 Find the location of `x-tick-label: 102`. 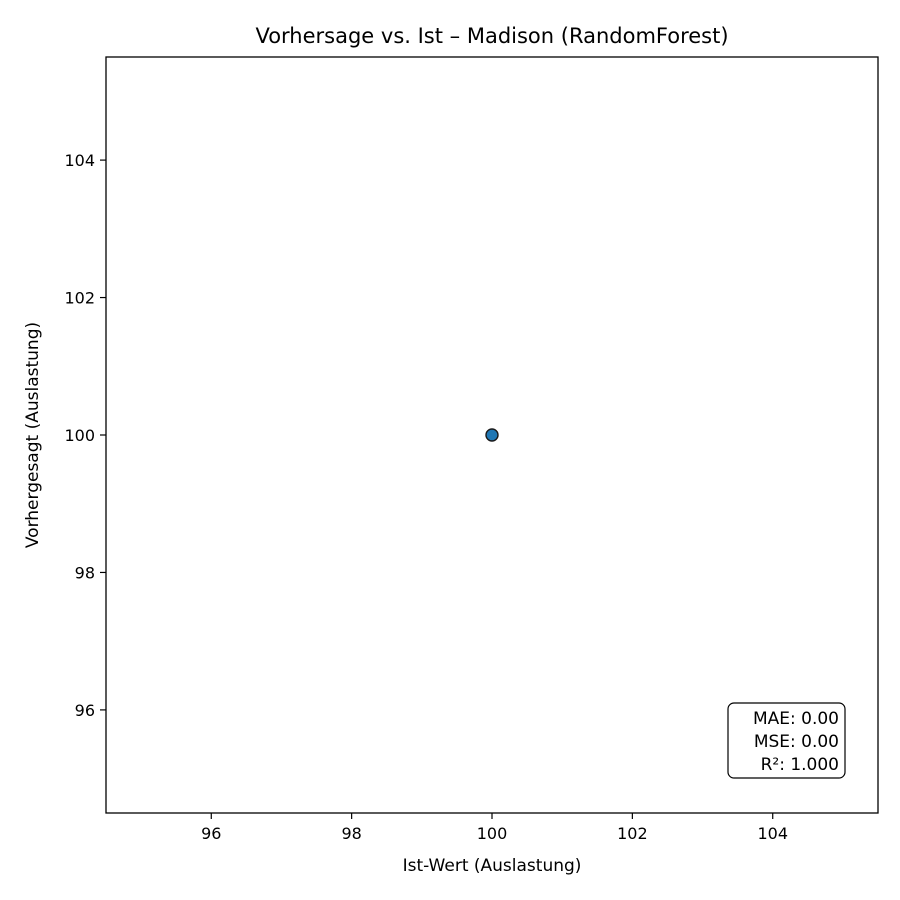

x-tick-label: 102 is located at coordinates (632, 833).